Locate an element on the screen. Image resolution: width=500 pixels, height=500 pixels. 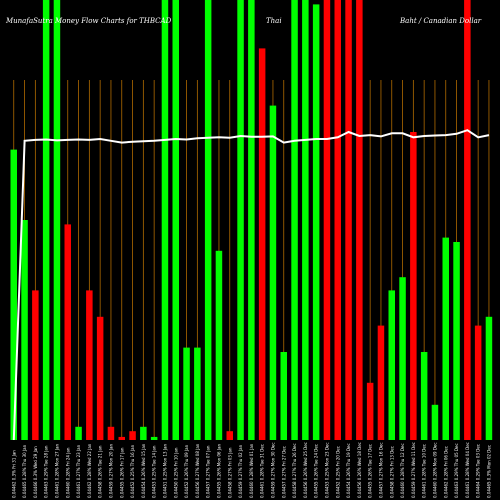
tick-label: 0.04461 0.28% Tue 31 Dec is located at coordinates (262, 471).